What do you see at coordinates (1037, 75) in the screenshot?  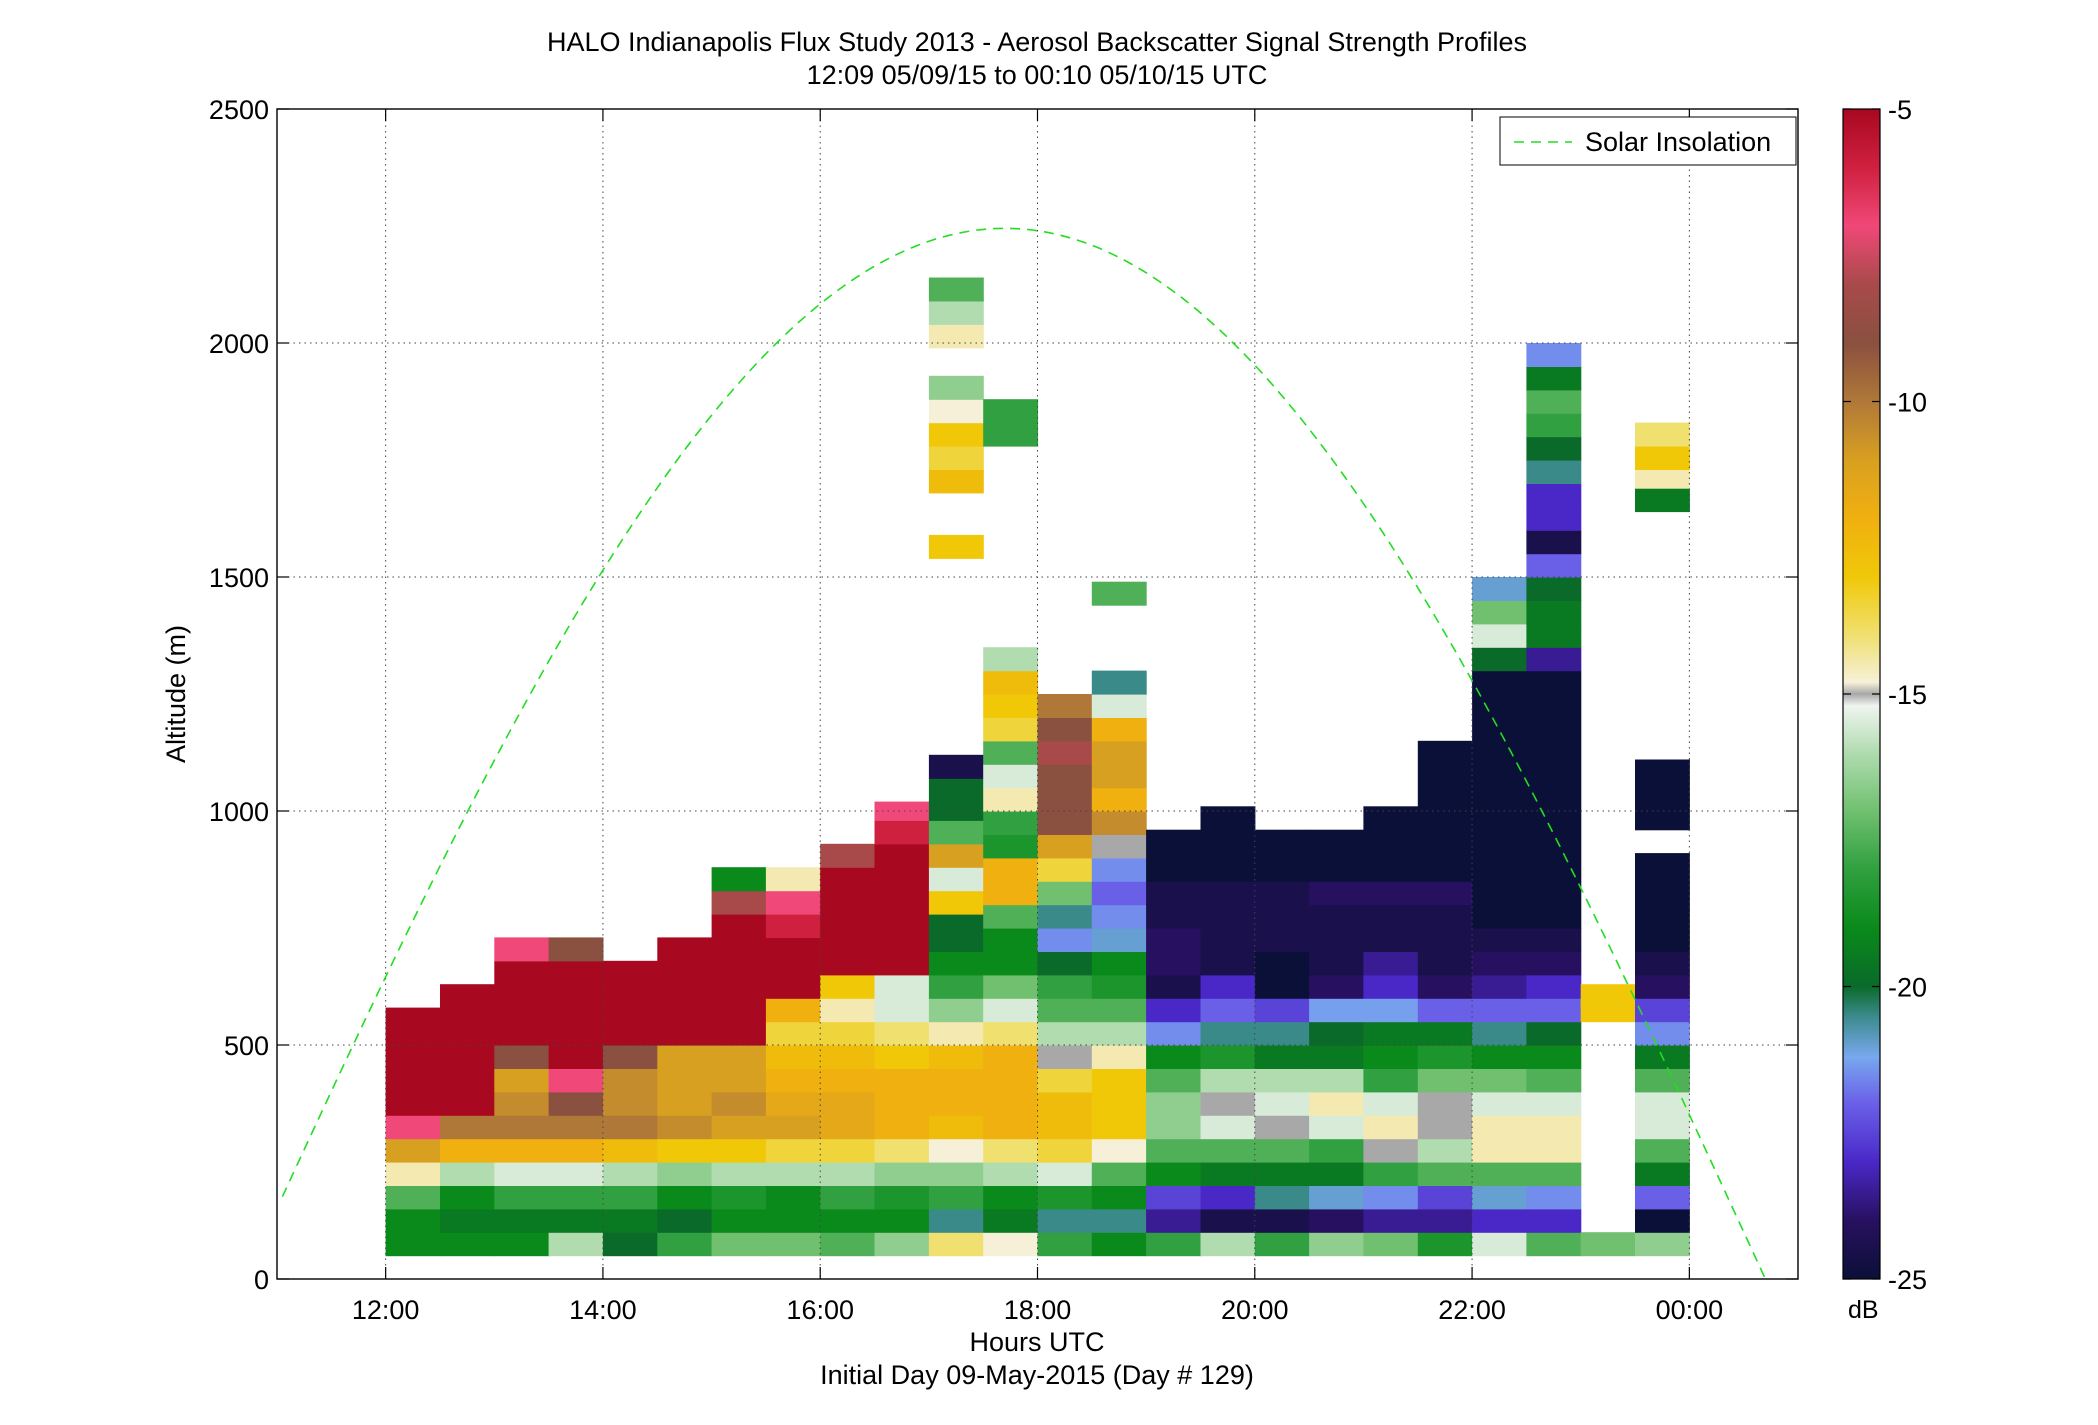 I see `chart-subtitle: 12:09 05/09/15 to 00:10 05/10/15 UTC` at bounding box center [1037, 75].